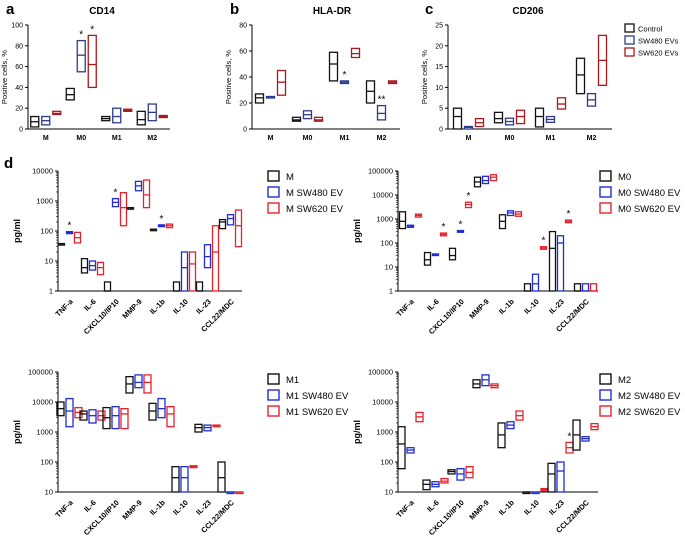 This screenshot has width=685, height=543. I want to click on legend-label: M, so click(290, 177).